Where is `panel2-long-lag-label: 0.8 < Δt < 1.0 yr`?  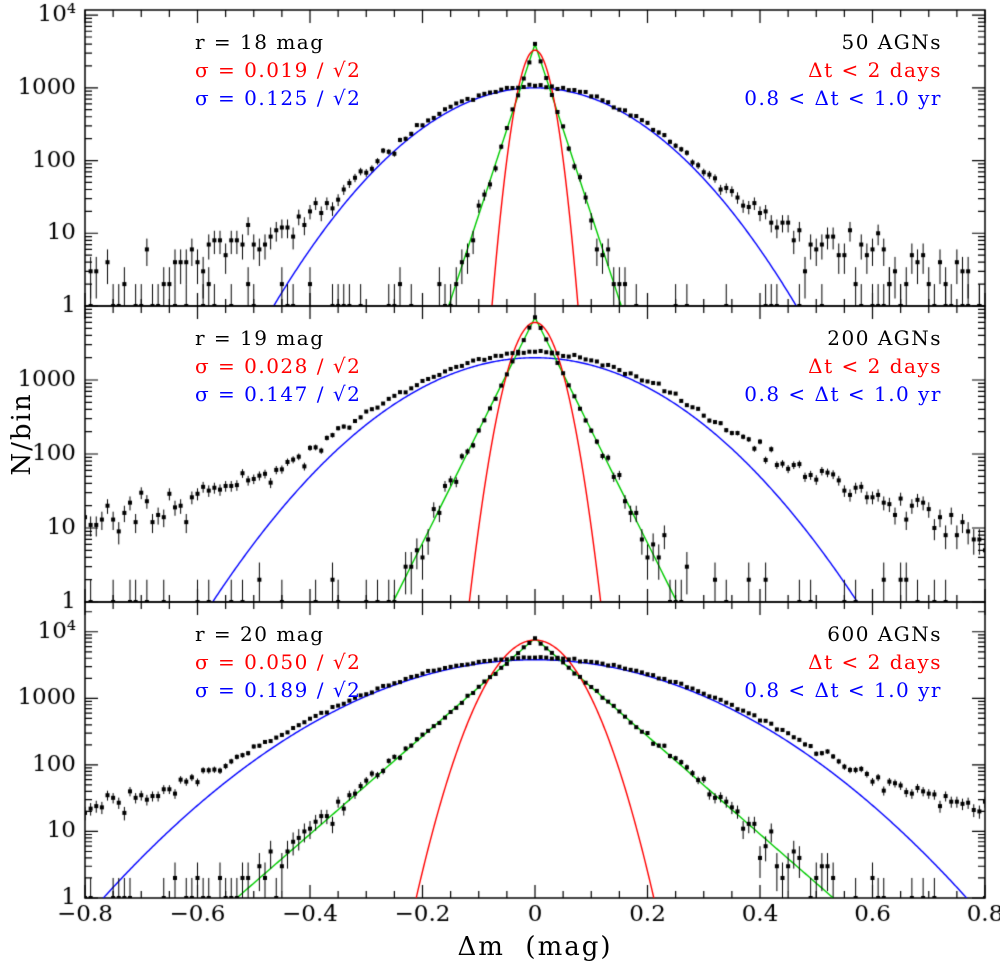 panel2-long-lag-label: 0.8 < Δt < 1.0 yr is located at coordinates (843, 394).